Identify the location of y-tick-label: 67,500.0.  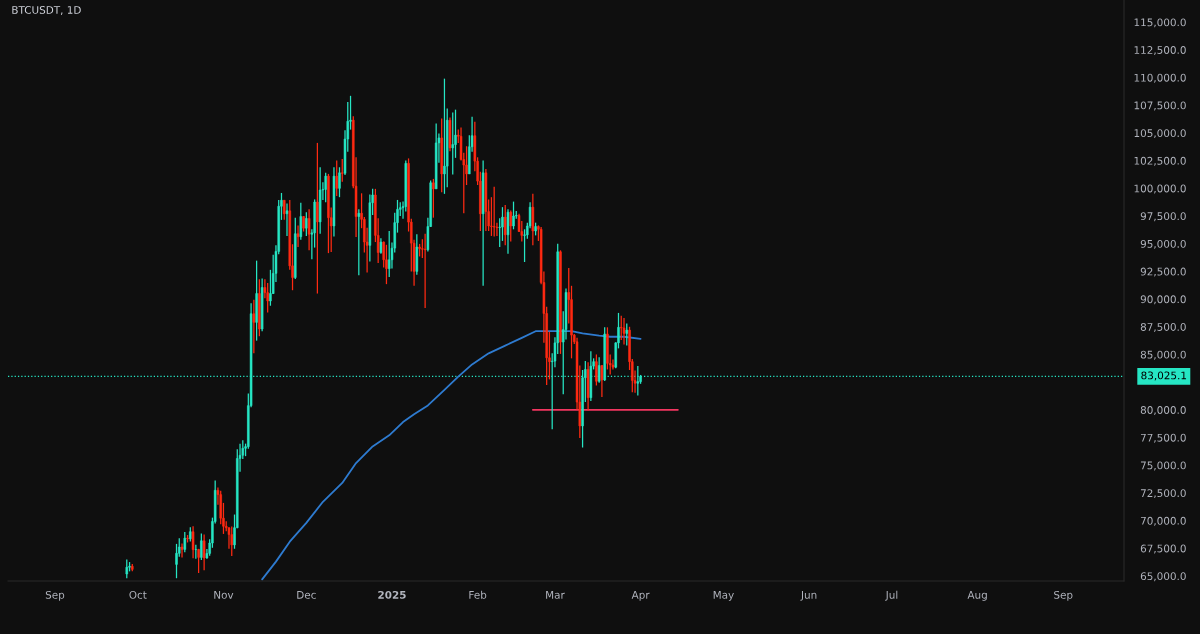
(1163, 549).